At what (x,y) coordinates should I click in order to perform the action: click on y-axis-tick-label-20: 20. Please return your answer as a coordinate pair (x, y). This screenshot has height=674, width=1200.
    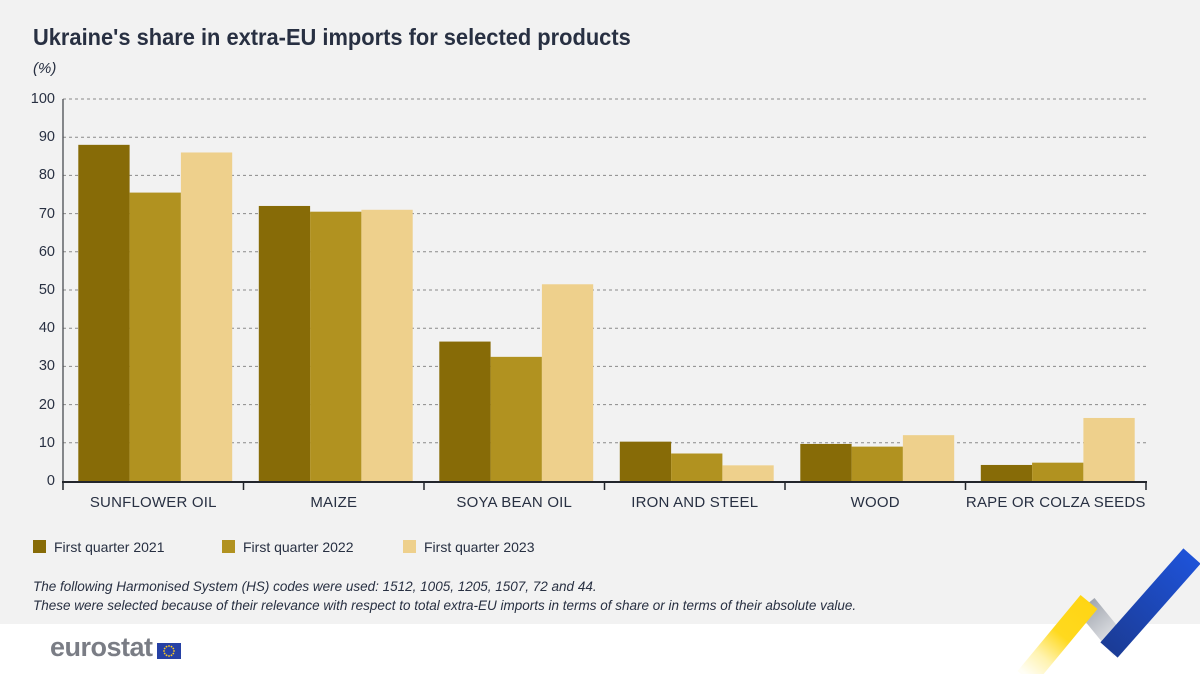
    Looking at the image, I should click on (46, 404).